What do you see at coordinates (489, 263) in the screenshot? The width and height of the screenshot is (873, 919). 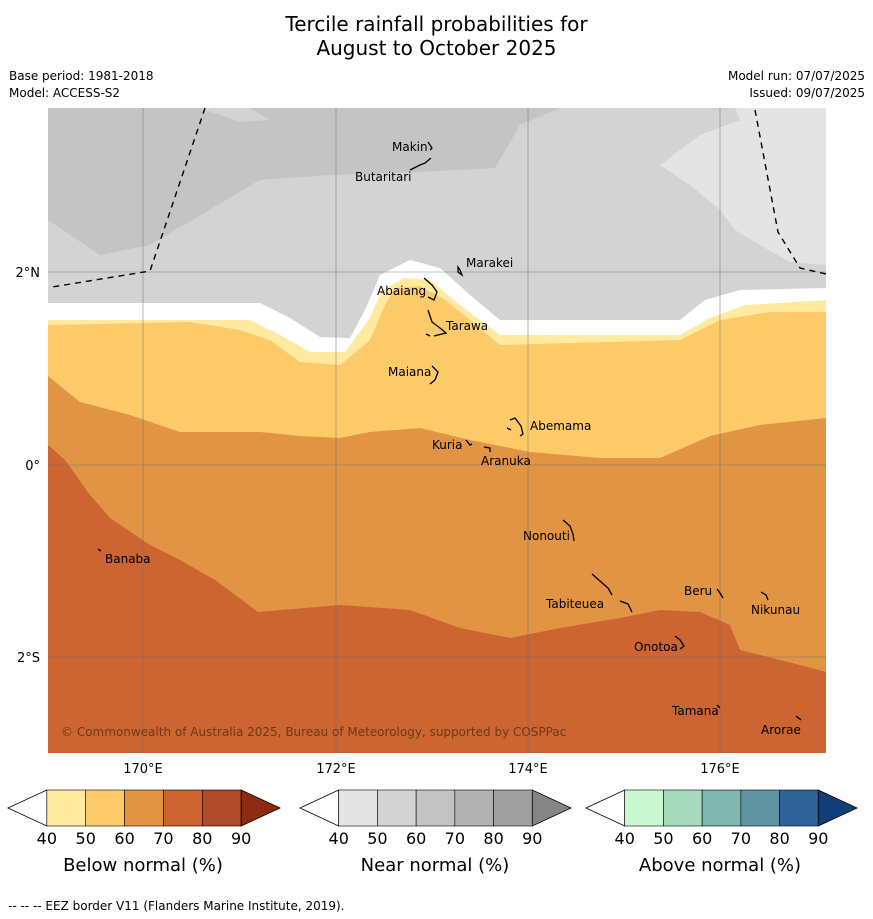 I see `label-marakei: Marakei` at bounding box center [489, 263].